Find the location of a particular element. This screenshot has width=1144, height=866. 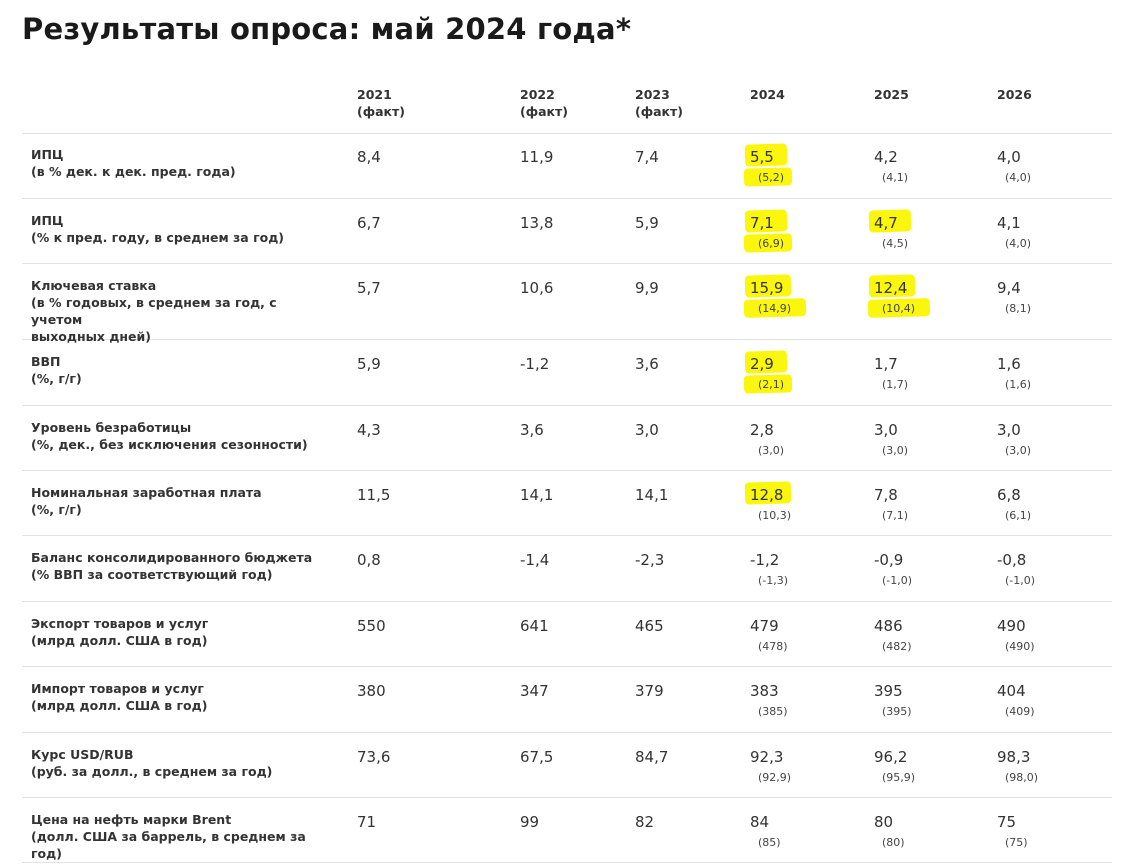

fact-value: 84,7 is located at coordinates (652, 757).